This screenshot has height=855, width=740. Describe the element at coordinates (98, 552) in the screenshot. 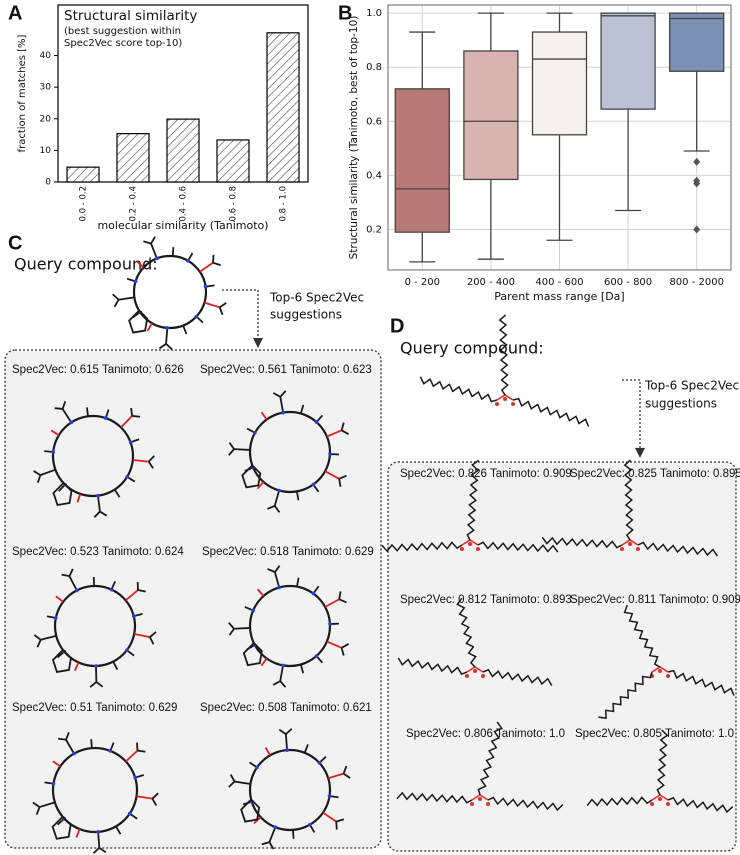

I see `suggestion-score: Spec2Vec: 0.523 Tanimoto: 0.624` at that location.